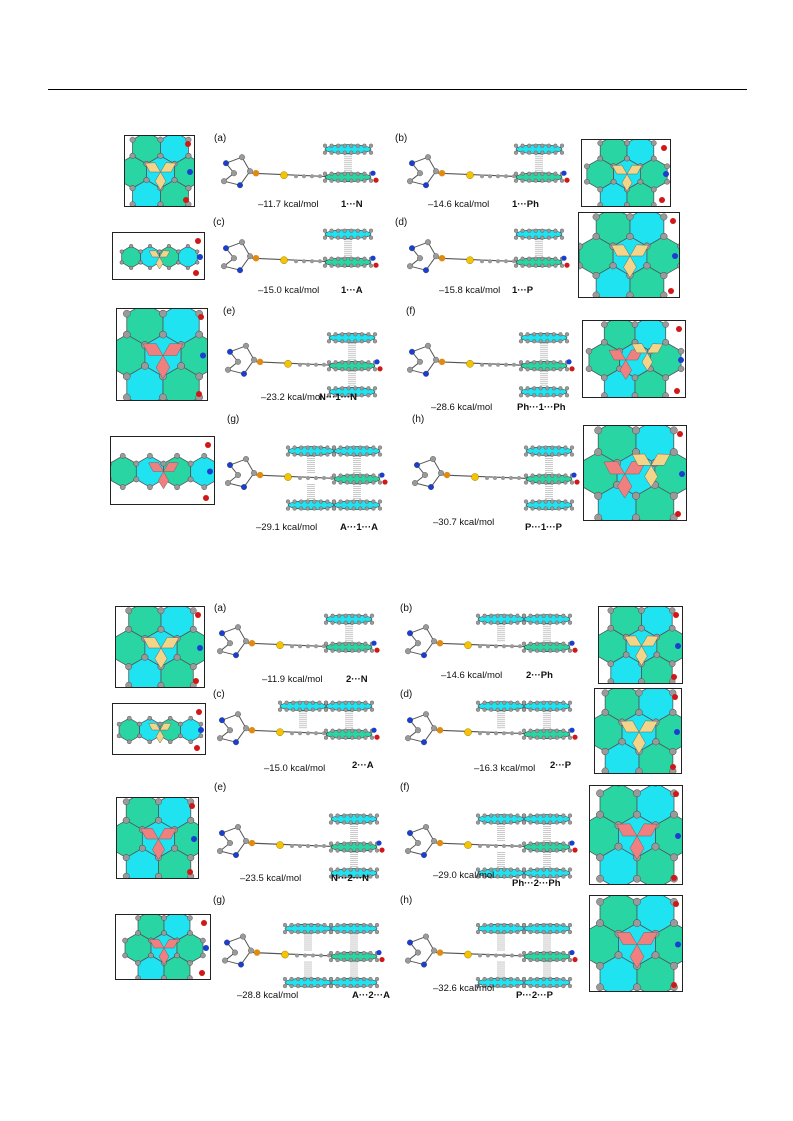 The height and width of the screenshot is (1121, 793). Describe the element at coordinates (487, 255) in the screenshot. I see `molecule-1d` at that location.